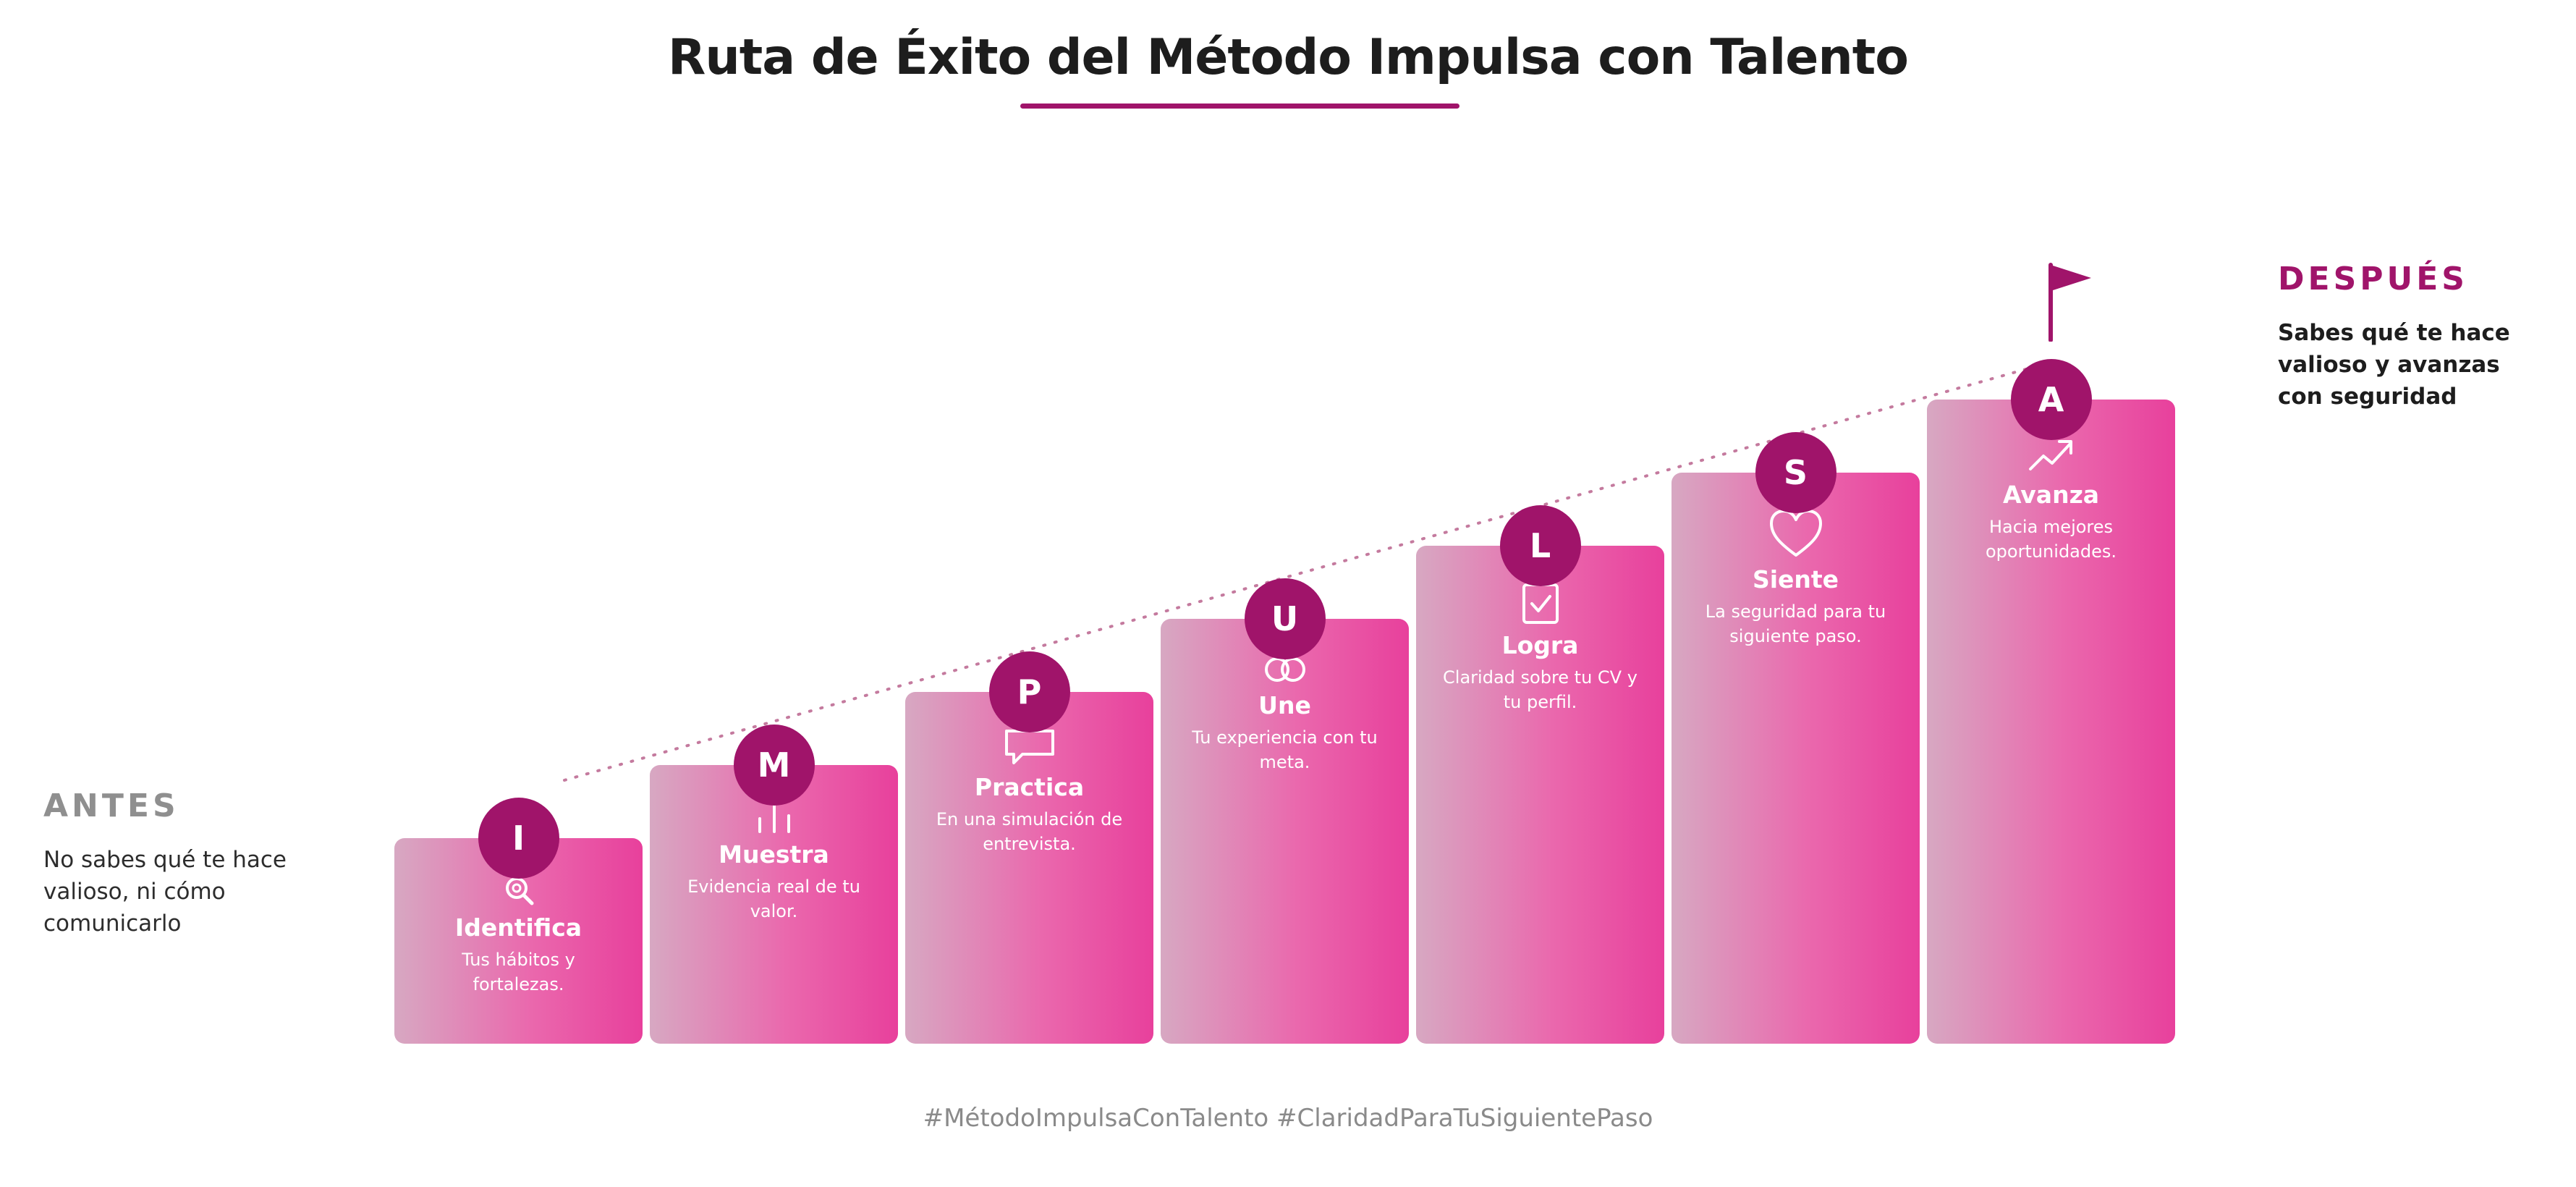 This screenshot has width=2576, height=1187. I want to click on checkbox-icon, so click(1540, 604).